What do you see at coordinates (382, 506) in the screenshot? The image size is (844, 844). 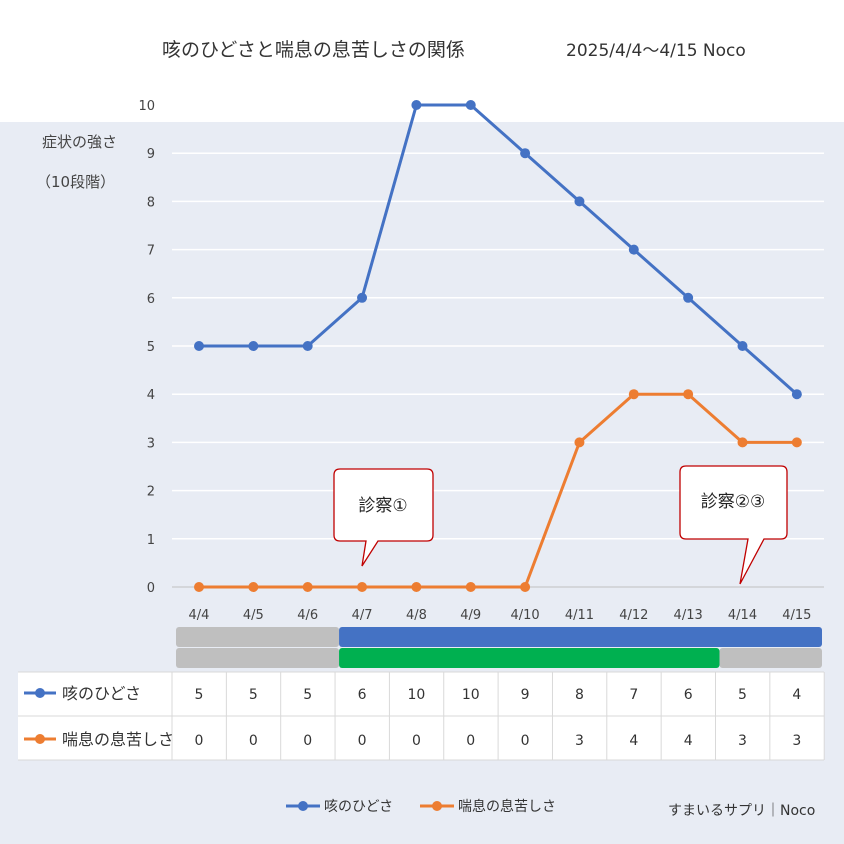 I see `callout-text-1: 診察①` at bounding box center [382, 506].